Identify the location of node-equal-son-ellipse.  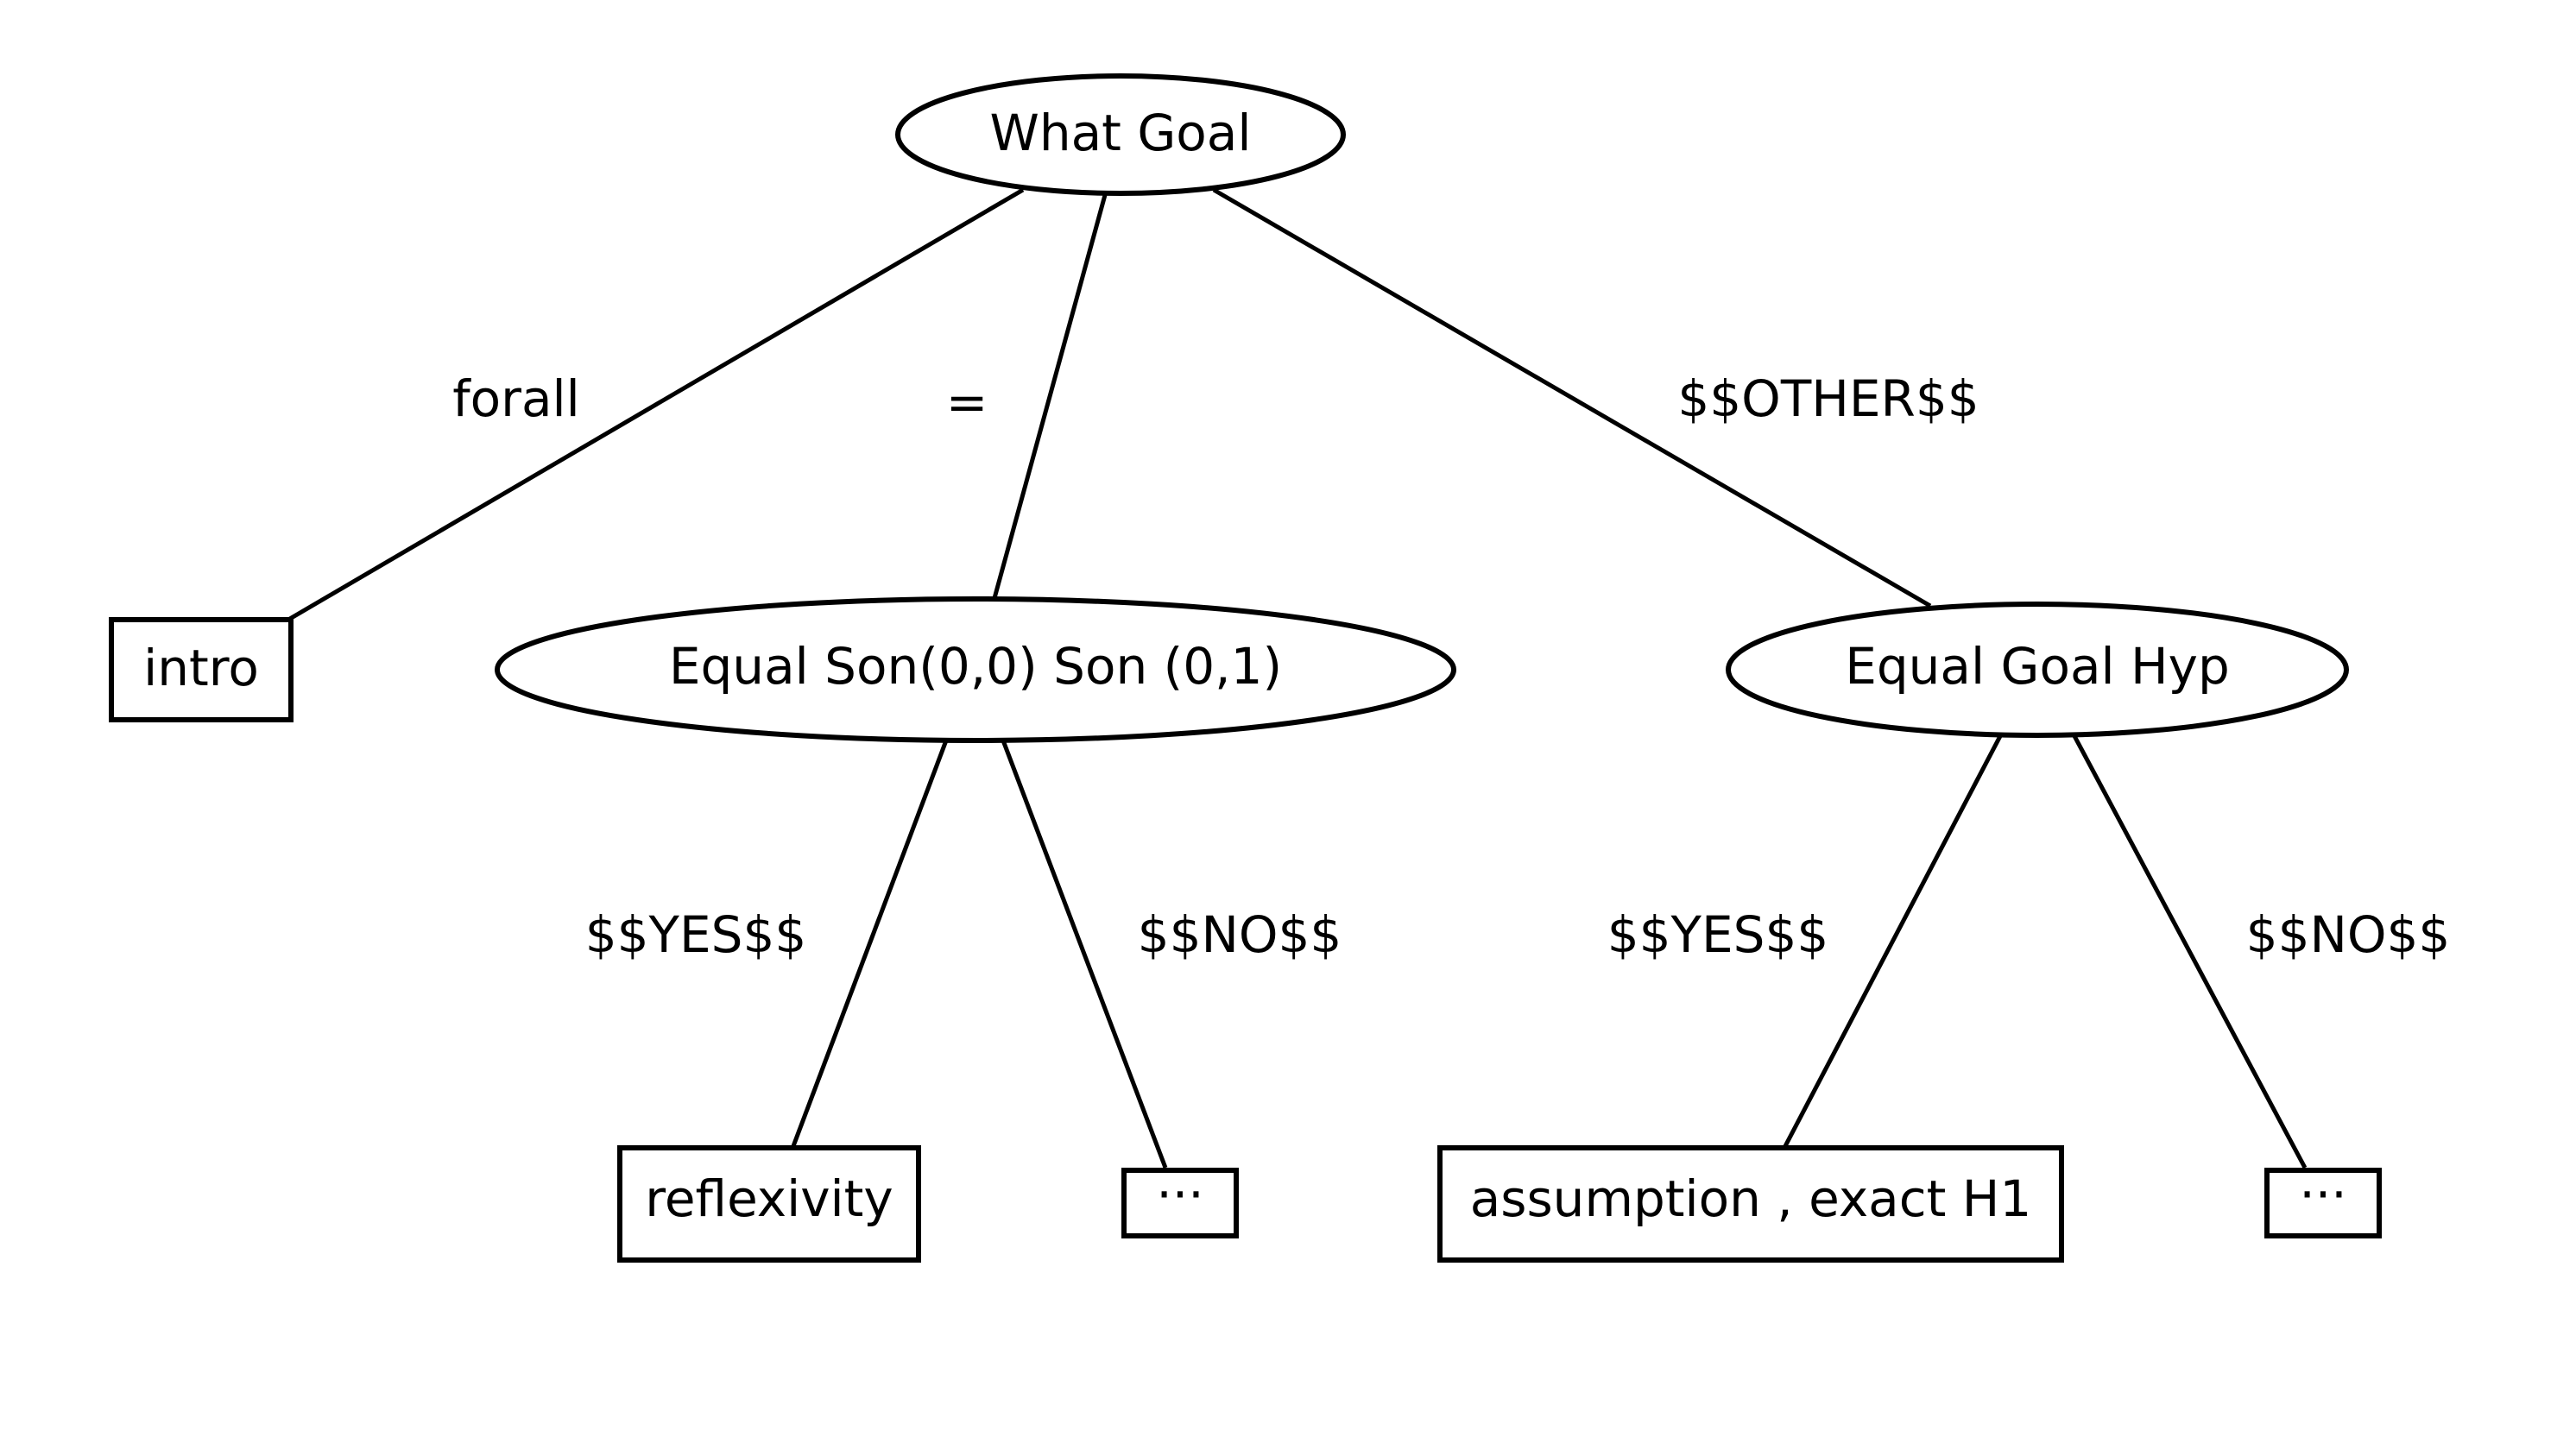
(975, 669).